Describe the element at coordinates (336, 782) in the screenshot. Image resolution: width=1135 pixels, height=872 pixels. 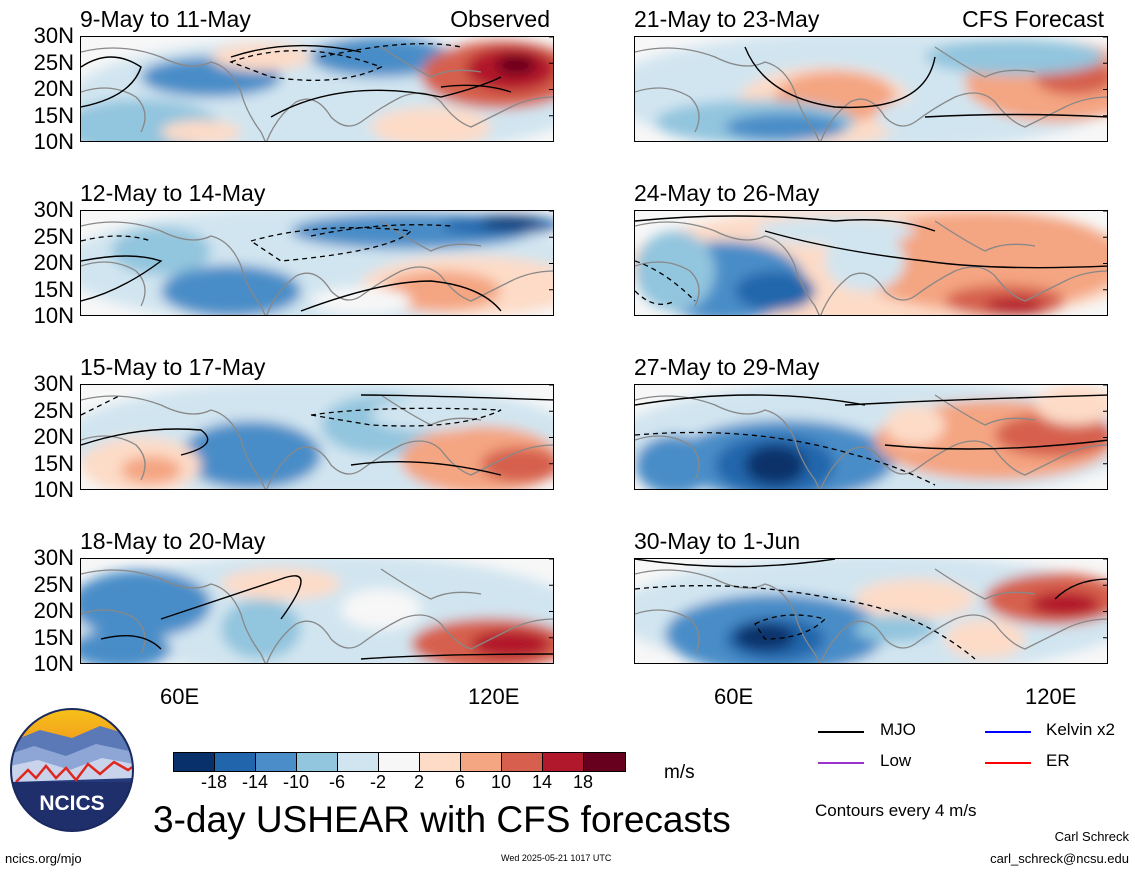
I see `colorbar-label: -6` at that location.